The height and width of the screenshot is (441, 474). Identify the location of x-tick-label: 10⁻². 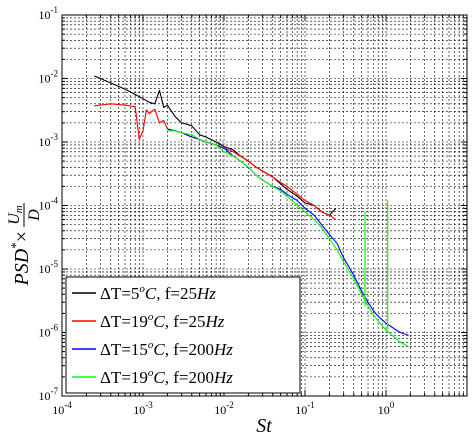
(224, 408).